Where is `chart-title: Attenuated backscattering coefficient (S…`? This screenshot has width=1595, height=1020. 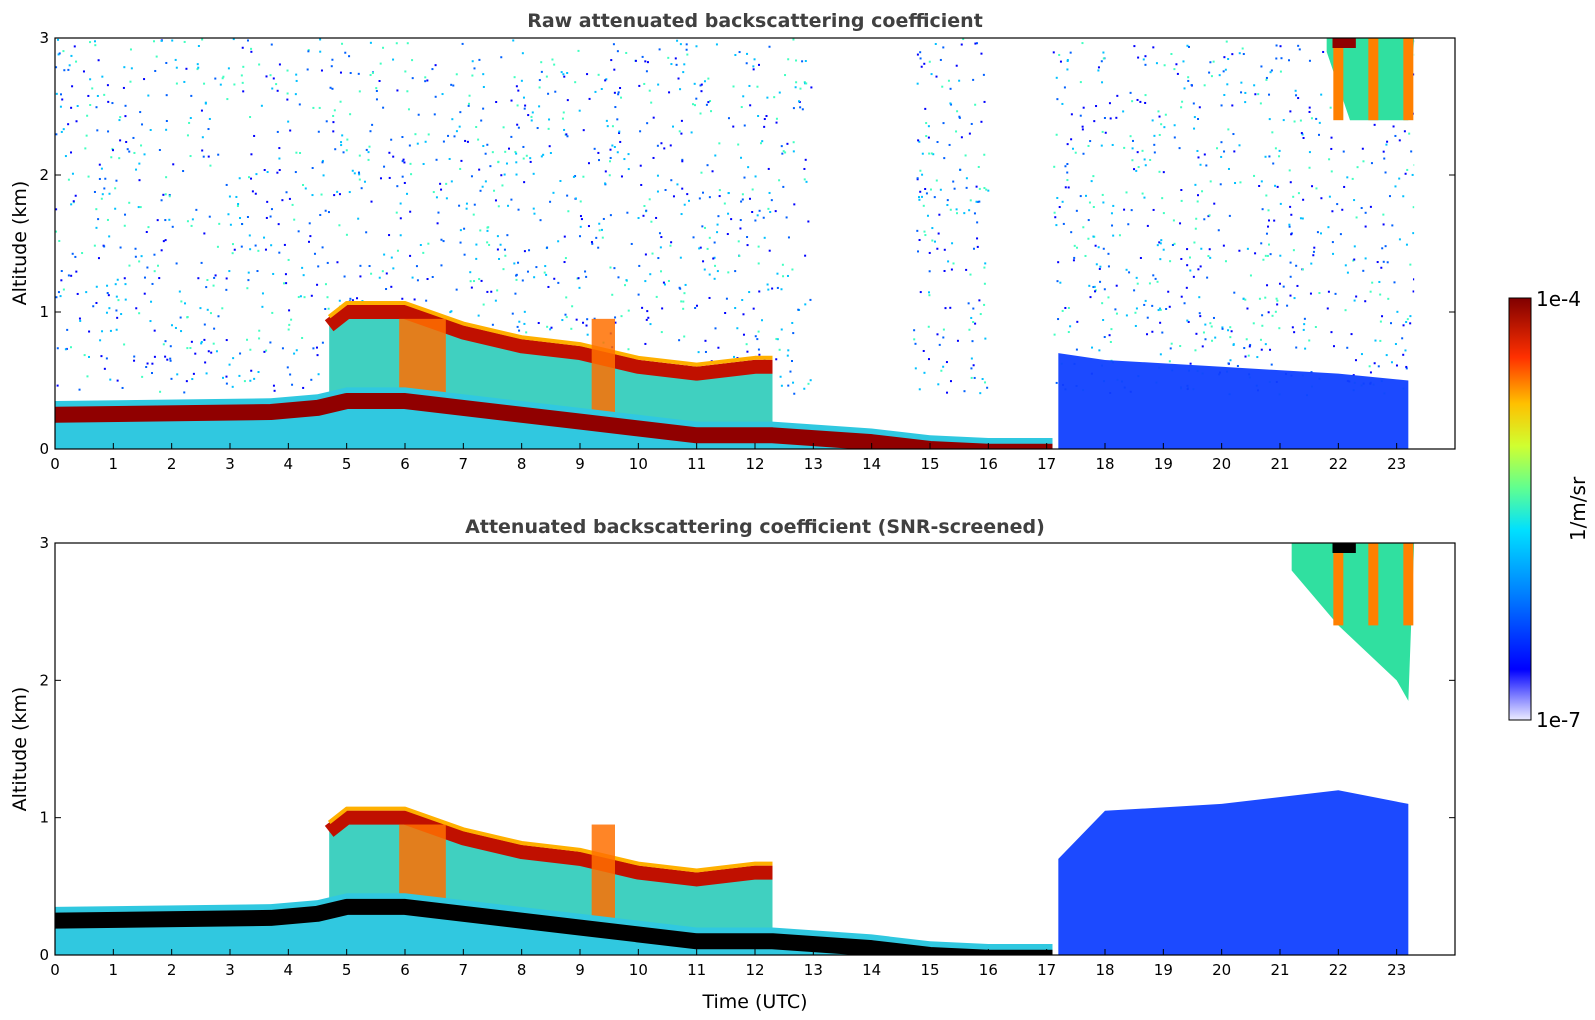 chart-title: Attenuated backscattering coefficient (S… is located at coordinates (755, 527).